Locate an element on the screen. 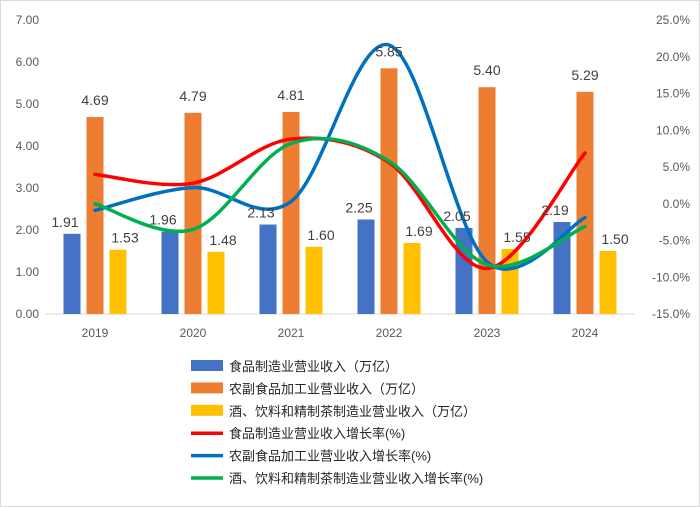 Image resolution: width=700 pixels, height=507 pixels. y-right-tick-label: 10.0% is located at coordinates (673, 130).